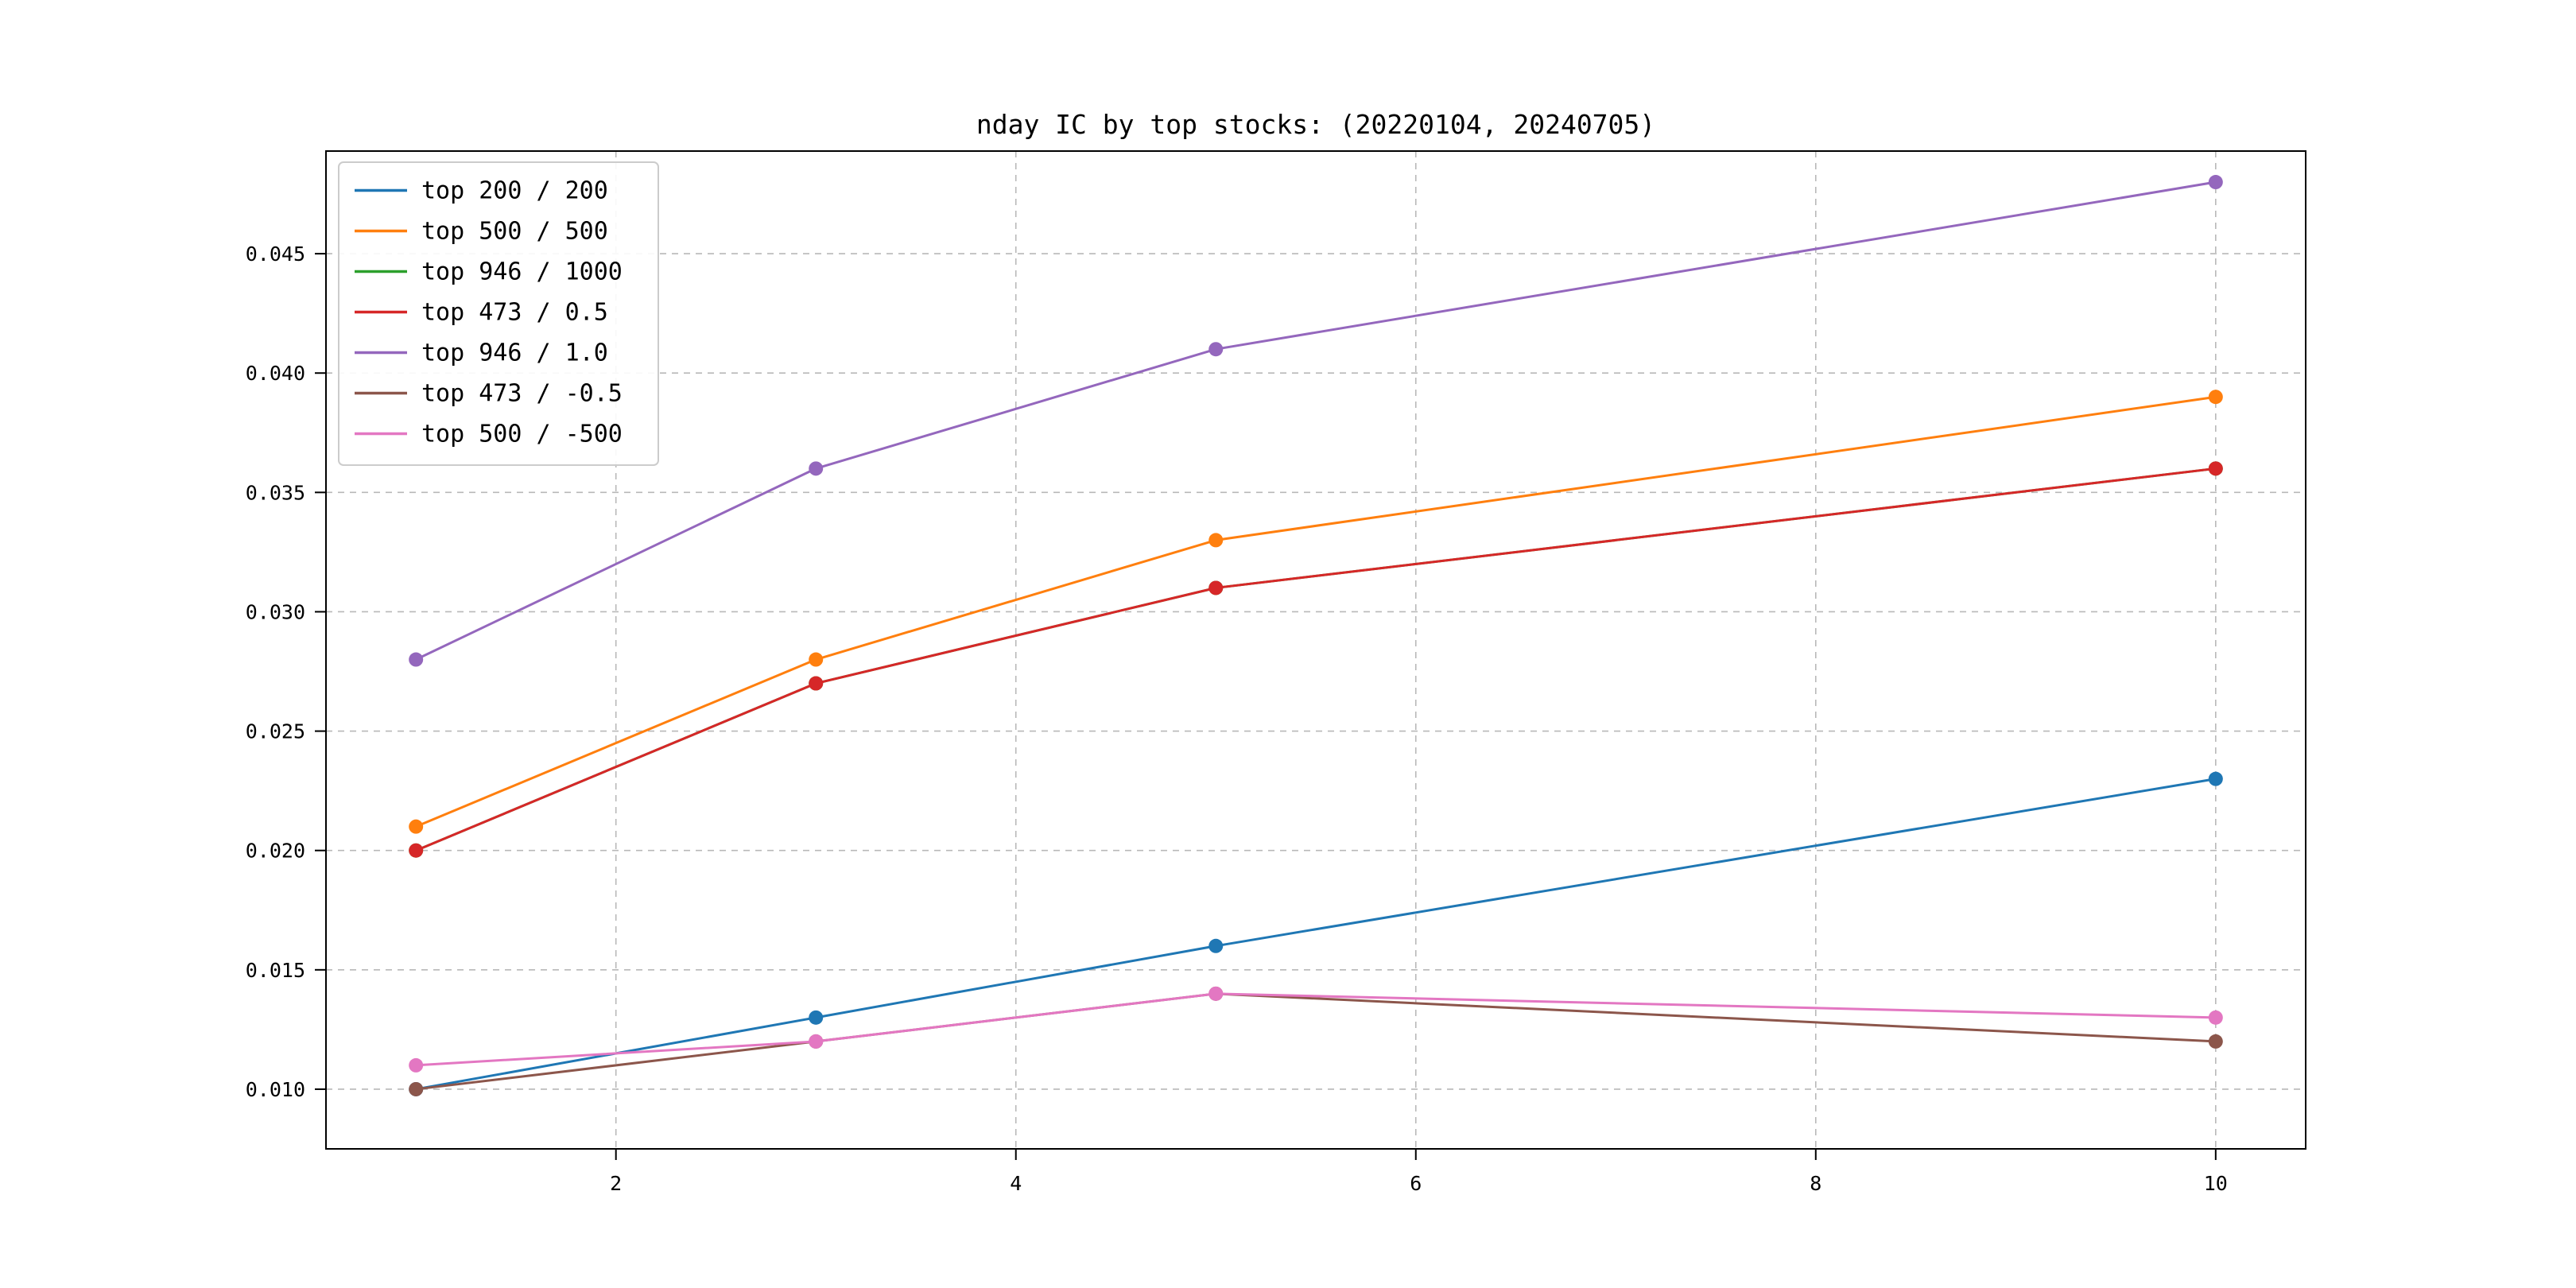 This screenshot has width=2576, height=1288. Describe the element at coordinates (522, 435) in the screenshot. I see `legend-label: top 500 / -500` at that location.